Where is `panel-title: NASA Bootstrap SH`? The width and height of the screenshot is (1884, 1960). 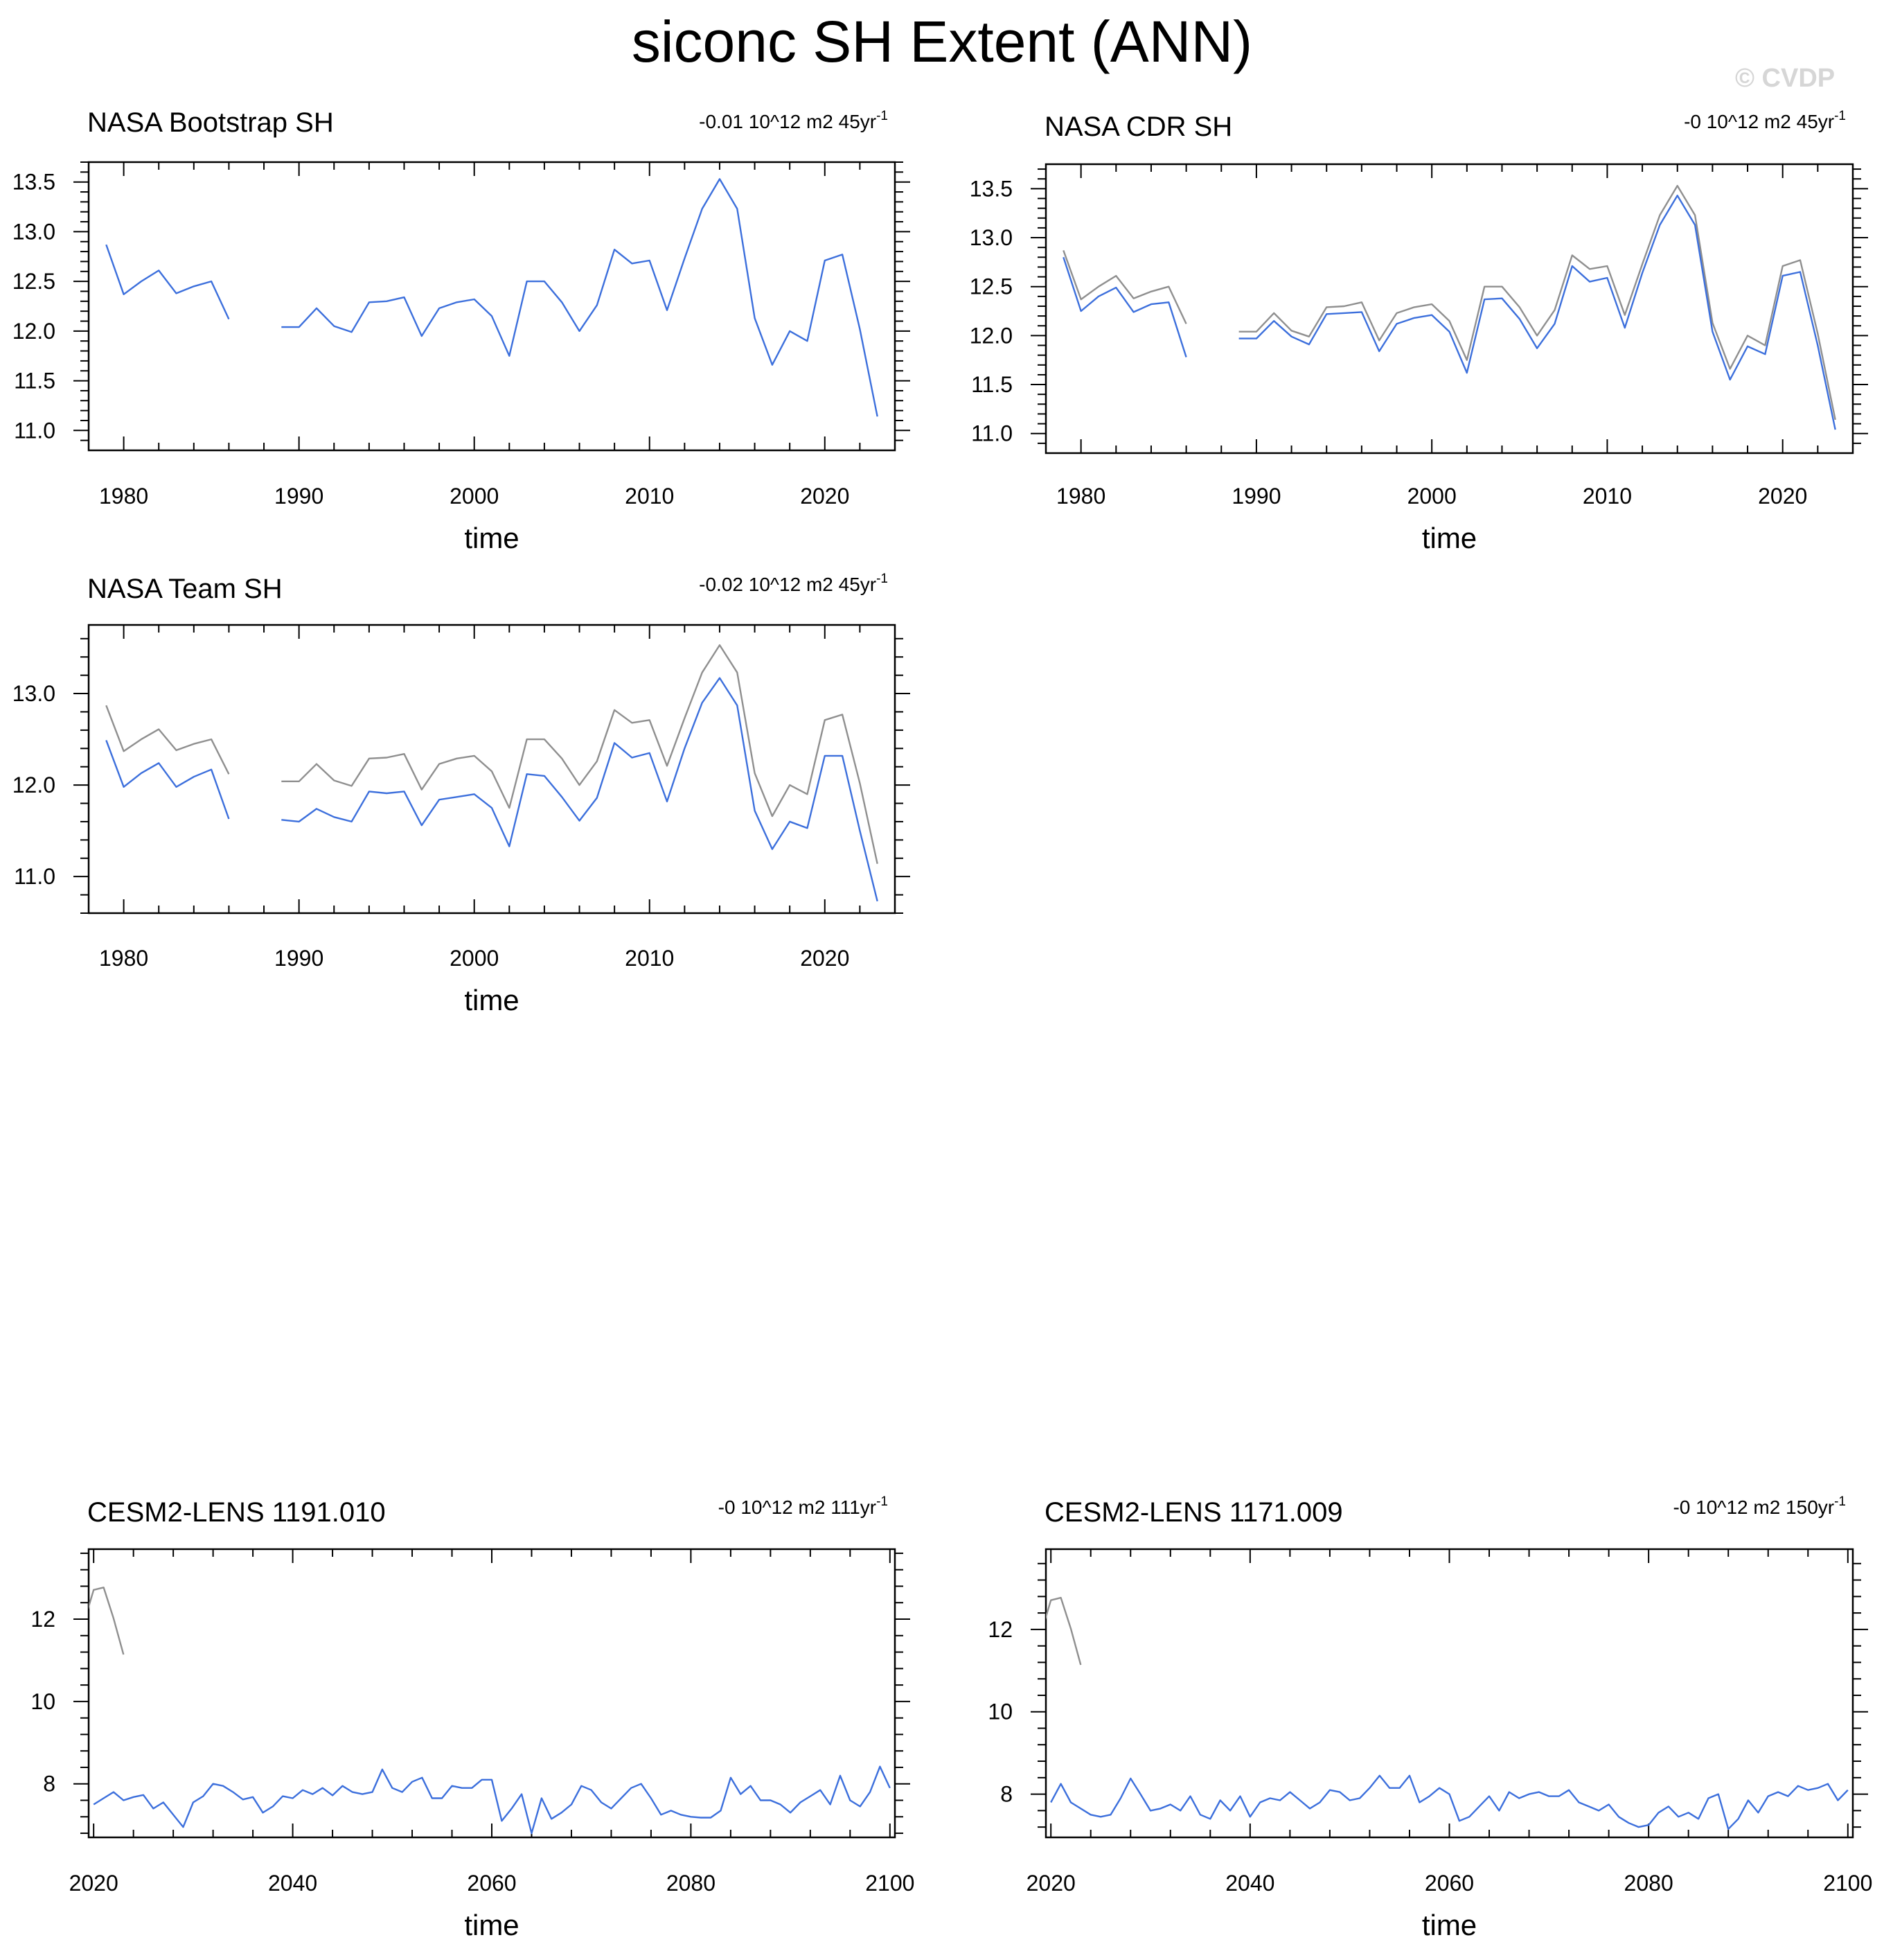
panel-title: NASA Bootstrap SH is located at coordinates (210, 122).